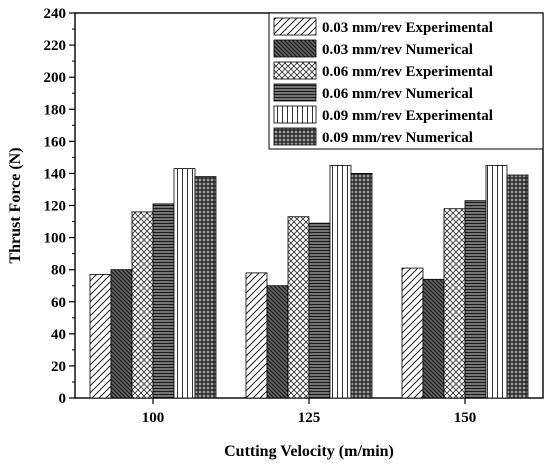 The height and width of the screenshot is (468, 550). Describe the element at coordinates (309, 451) in the screenshot. I see `x-axis-title: Cutting Velocity (m/min)` at that location.